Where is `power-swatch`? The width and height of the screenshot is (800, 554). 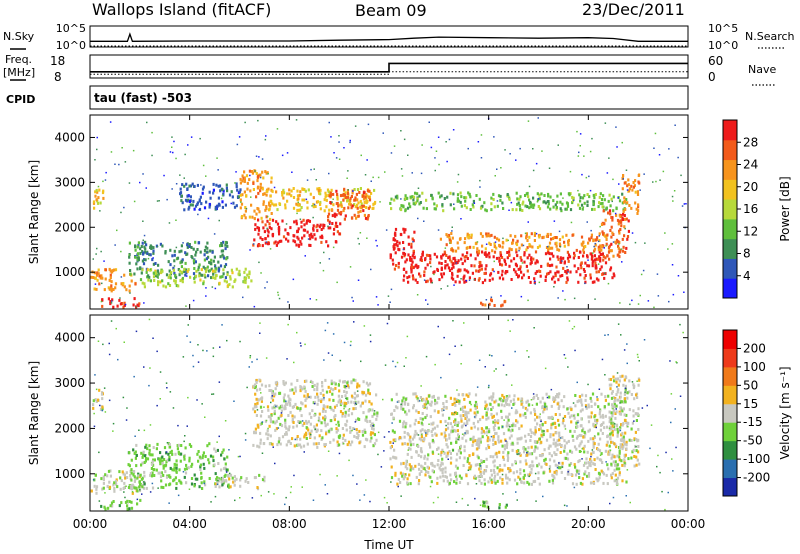 power-swatch is located at coordinates (730, 288).